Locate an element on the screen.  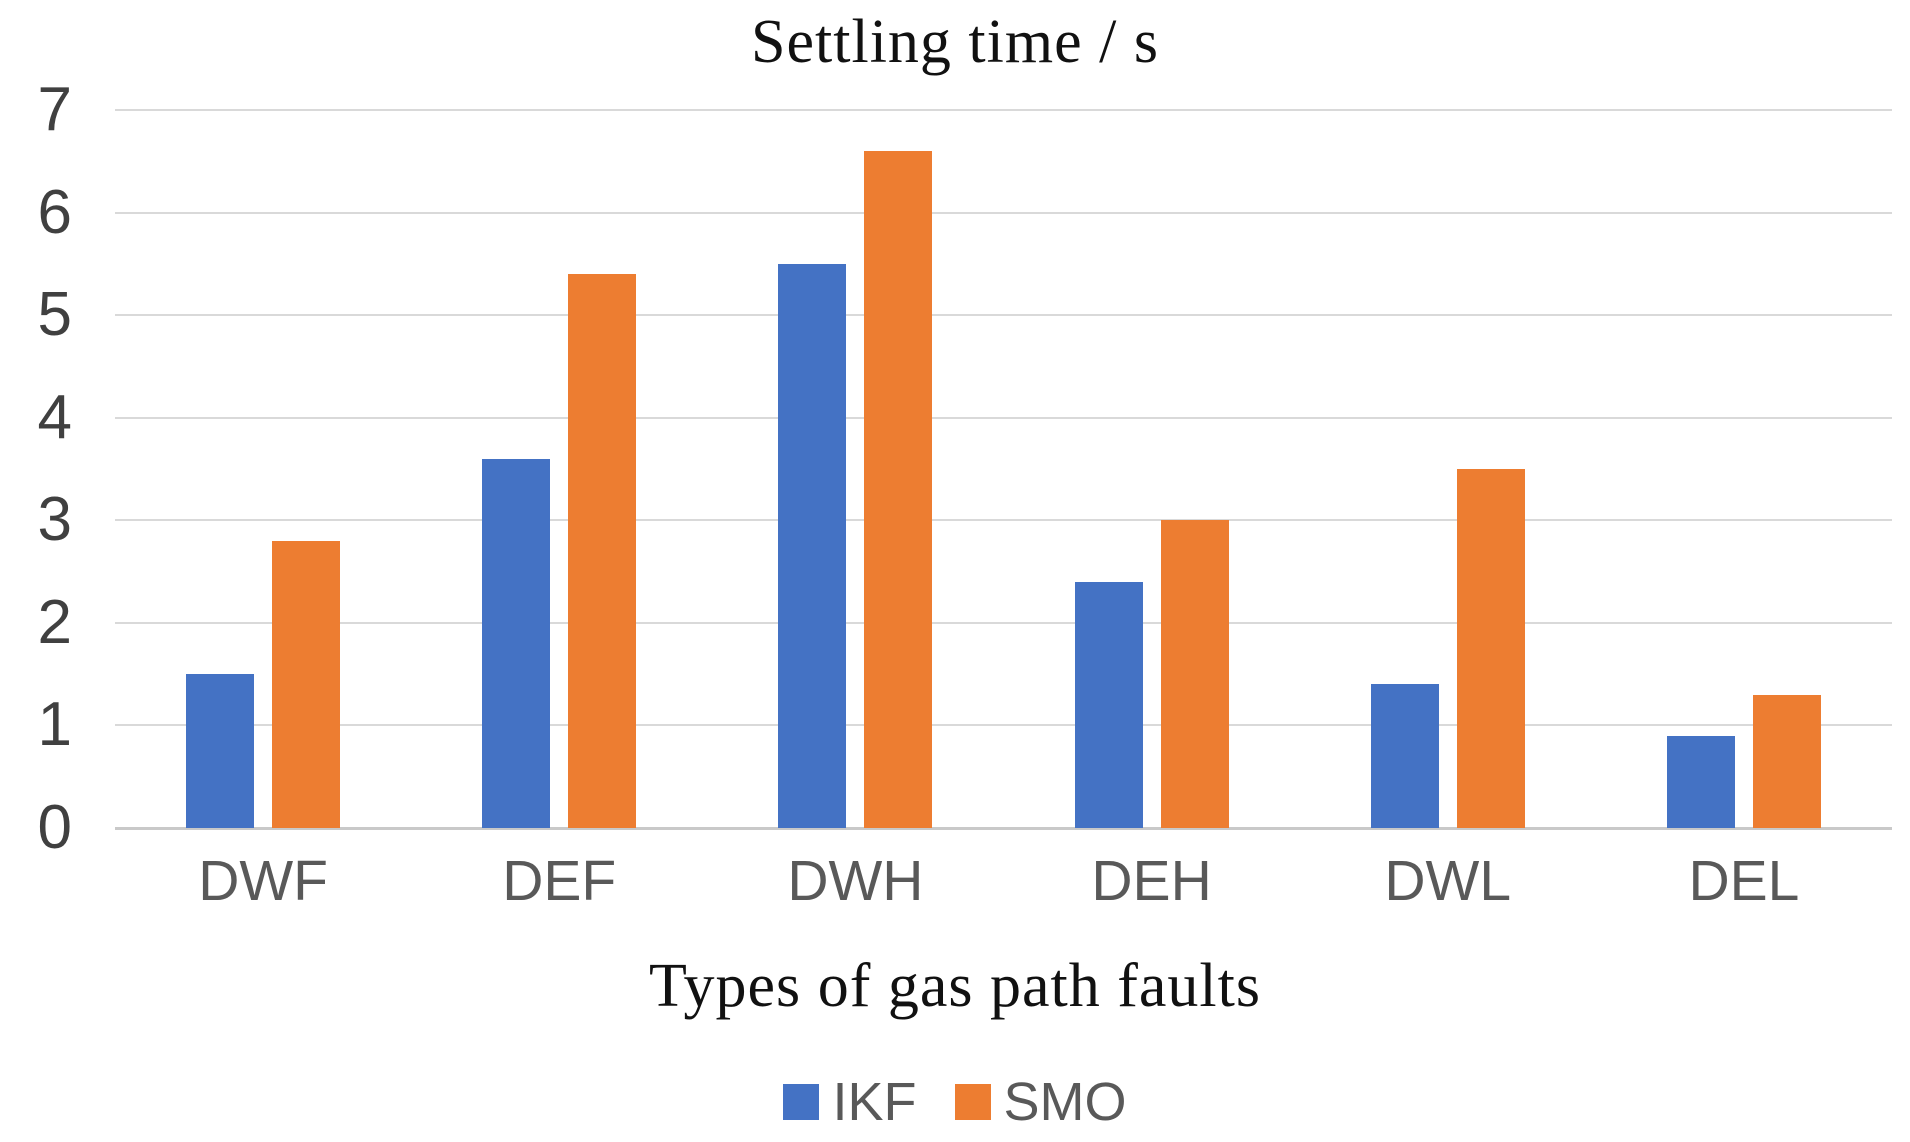
y-tick-label-0: 0 is located at coordinates (54, 827).